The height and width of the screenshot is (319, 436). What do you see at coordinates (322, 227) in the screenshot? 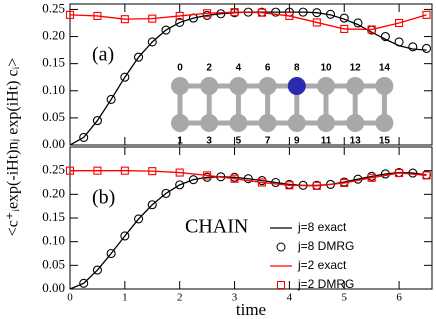
I see `legend-label: j=8 exact` at bounding box center [322, 227].